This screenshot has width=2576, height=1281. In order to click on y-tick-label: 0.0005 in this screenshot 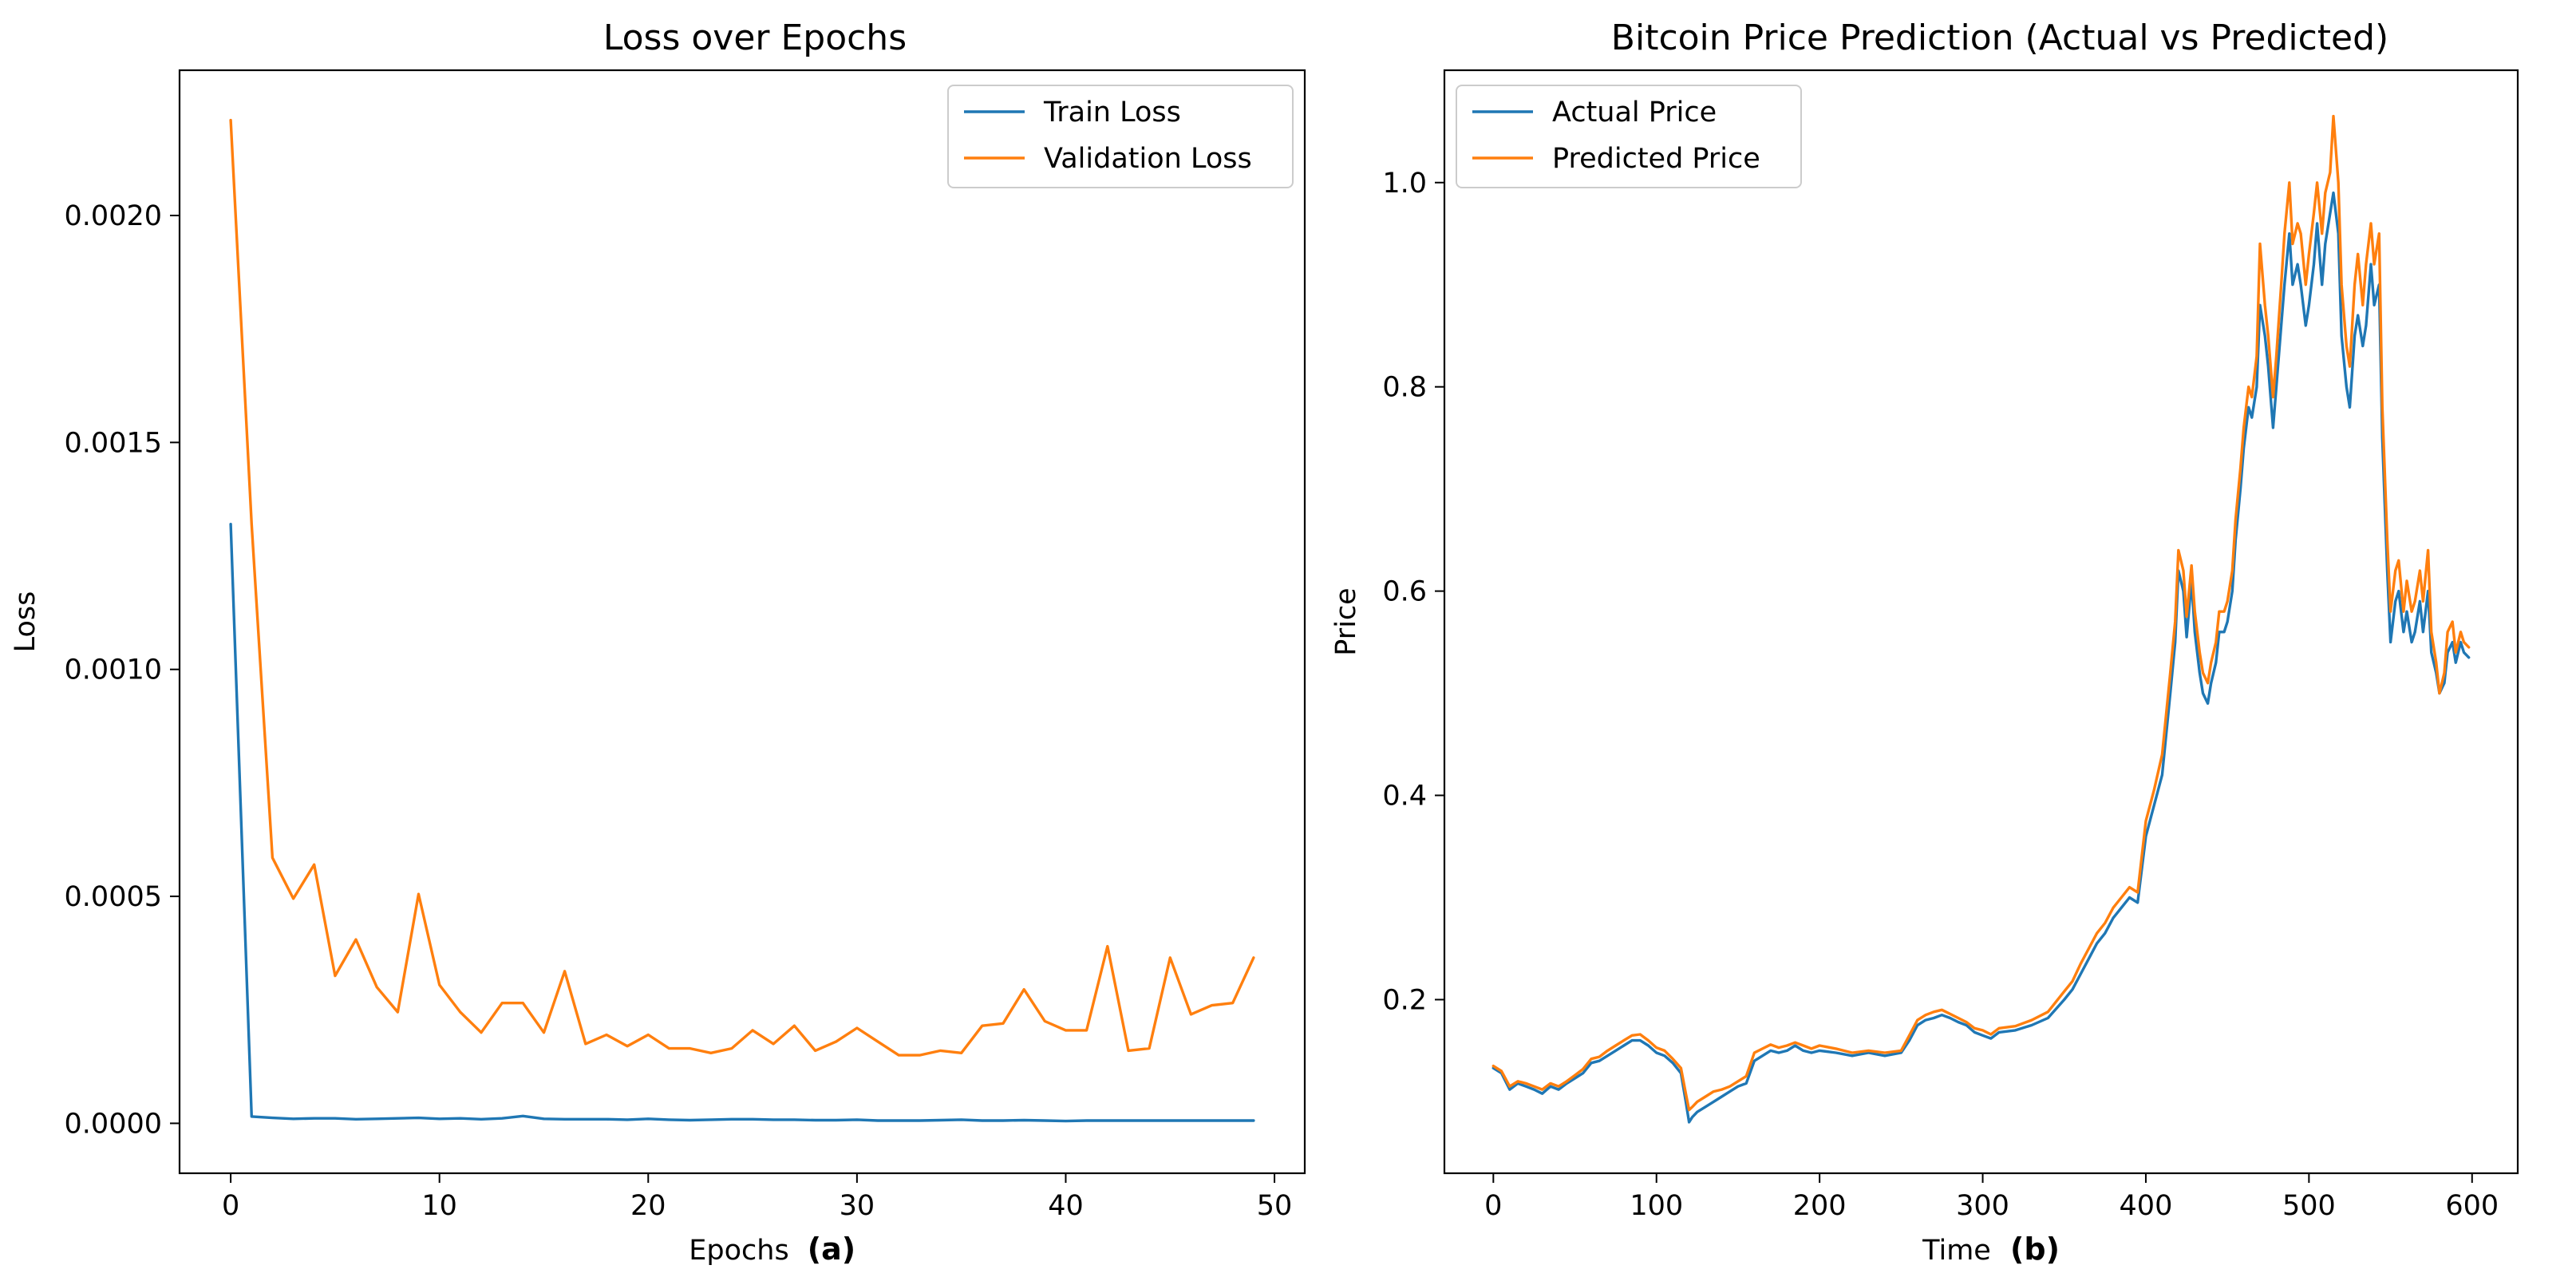, I will do `click(113, 897)`.